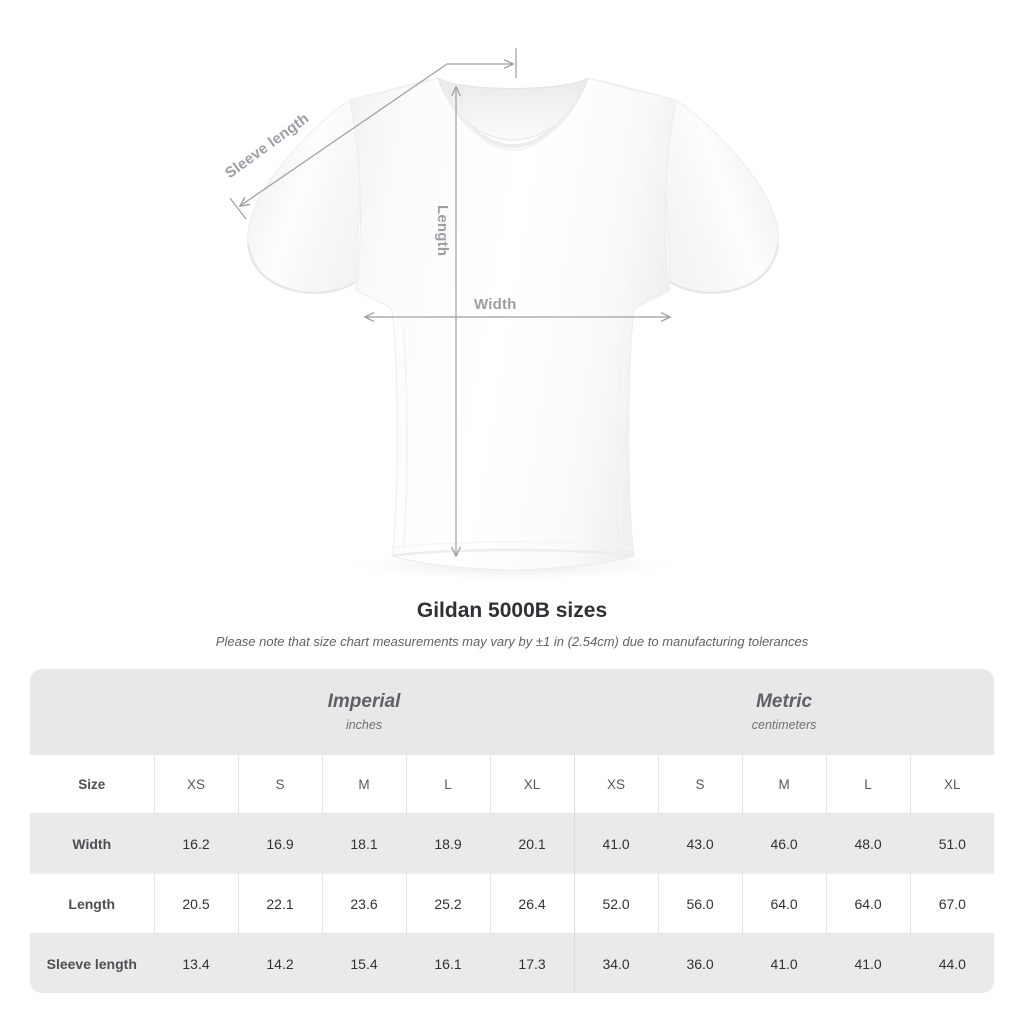 This screenshot has height=1024, width=1024. I want to click on right-shoulder-seam, so click(619, 86).